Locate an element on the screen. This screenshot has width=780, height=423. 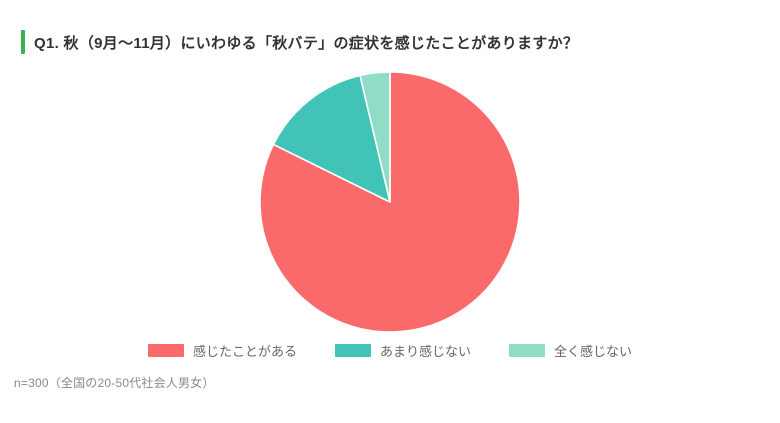
legend-item: 感じたことがある is located at coordinates (222, 350).